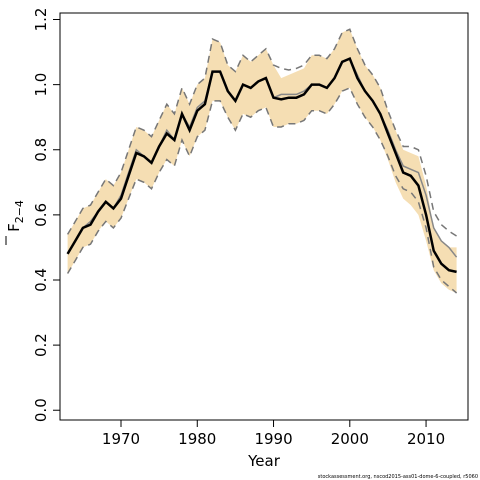 The height and width of the screenshot is (480, 480). I want to click on y-axis-title: F2−4, so click(15, 222).